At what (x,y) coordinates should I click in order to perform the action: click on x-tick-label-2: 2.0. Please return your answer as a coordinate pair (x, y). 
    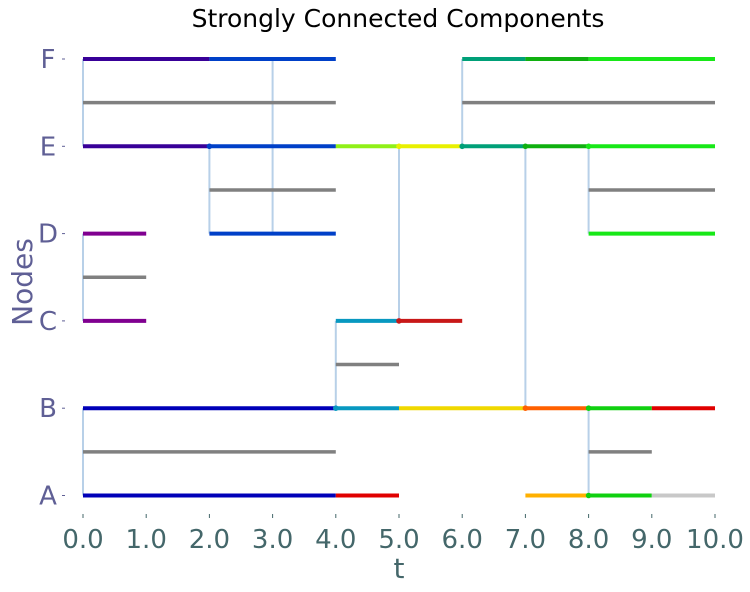
    Looking at the image, I should click on (209, 540).